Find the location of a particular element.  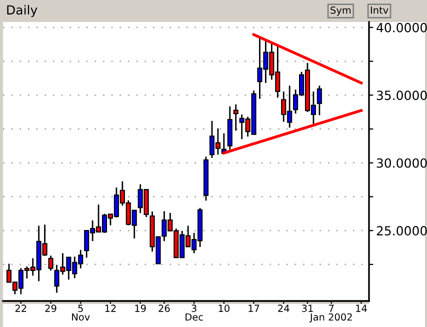

x-tick-label: 31 is located at coordinates (307, 308).